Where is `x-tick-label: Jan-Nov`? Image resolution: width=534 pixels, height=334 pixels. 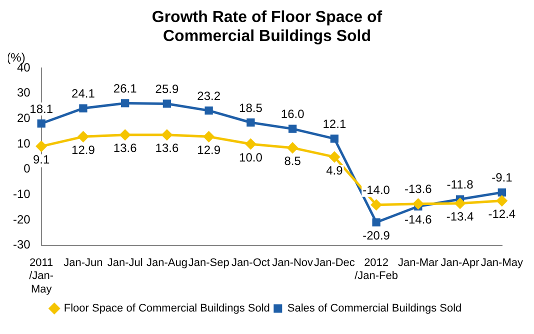
x-tick-label: Jan-Nov is located at coordinates (293, 263).